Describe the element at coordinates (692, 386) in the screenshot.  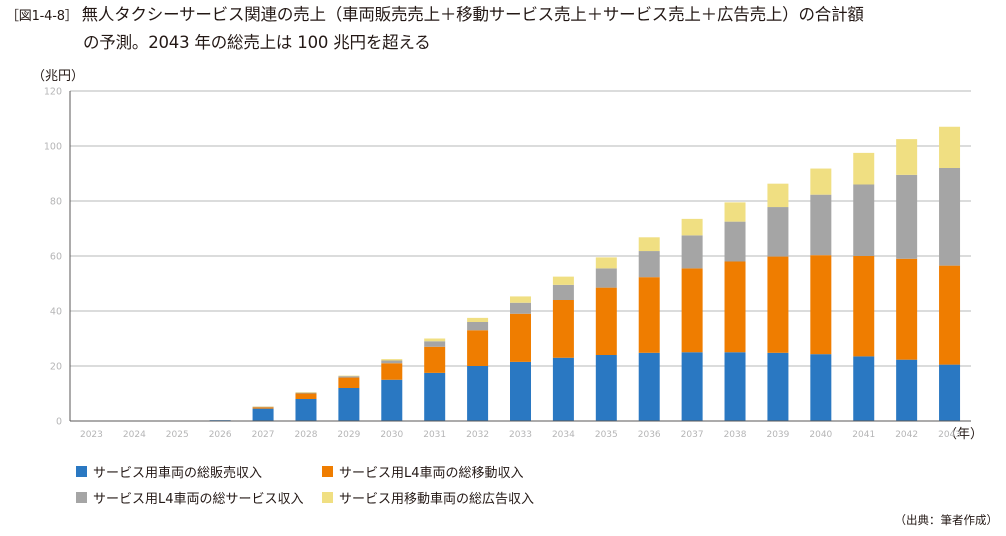
I see `bar-segment-2037-s0` at that location.